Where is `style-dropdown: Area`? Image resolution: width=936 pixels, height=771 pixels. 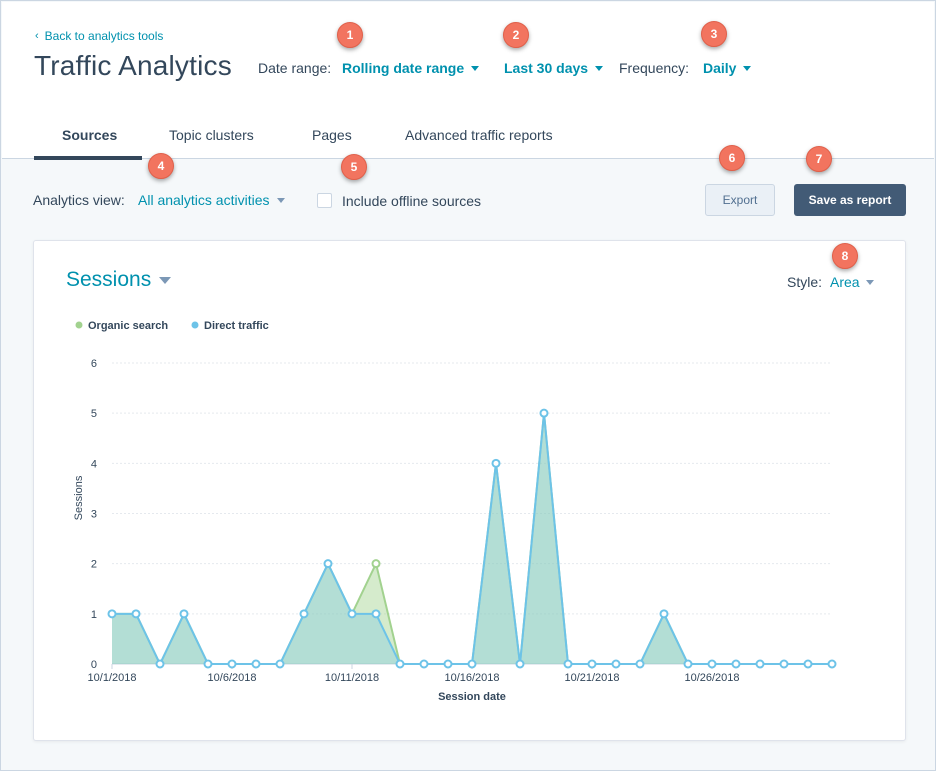
style-dropdown: Area is located at coordinates (852, 282).